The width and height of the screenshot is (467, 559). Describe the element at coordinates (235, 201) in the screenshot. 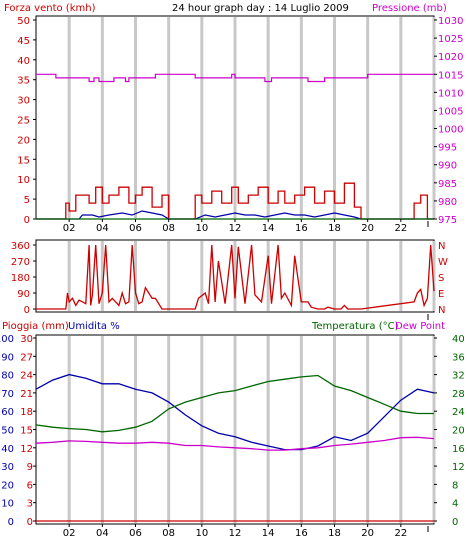

I see `wind-series-line` at that location.